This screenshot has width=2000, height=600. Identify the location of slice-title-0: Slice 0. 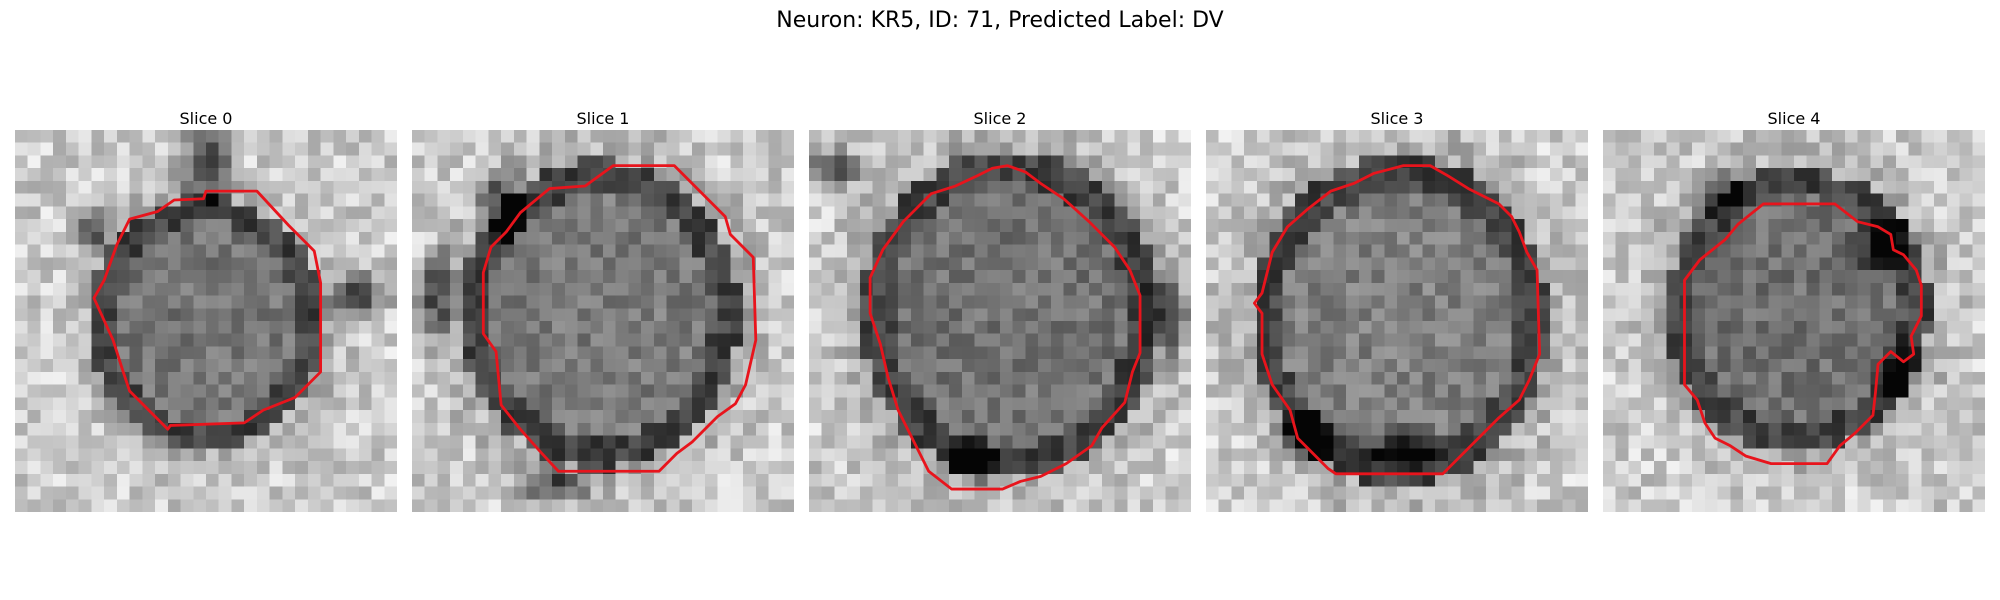
(206, 118).